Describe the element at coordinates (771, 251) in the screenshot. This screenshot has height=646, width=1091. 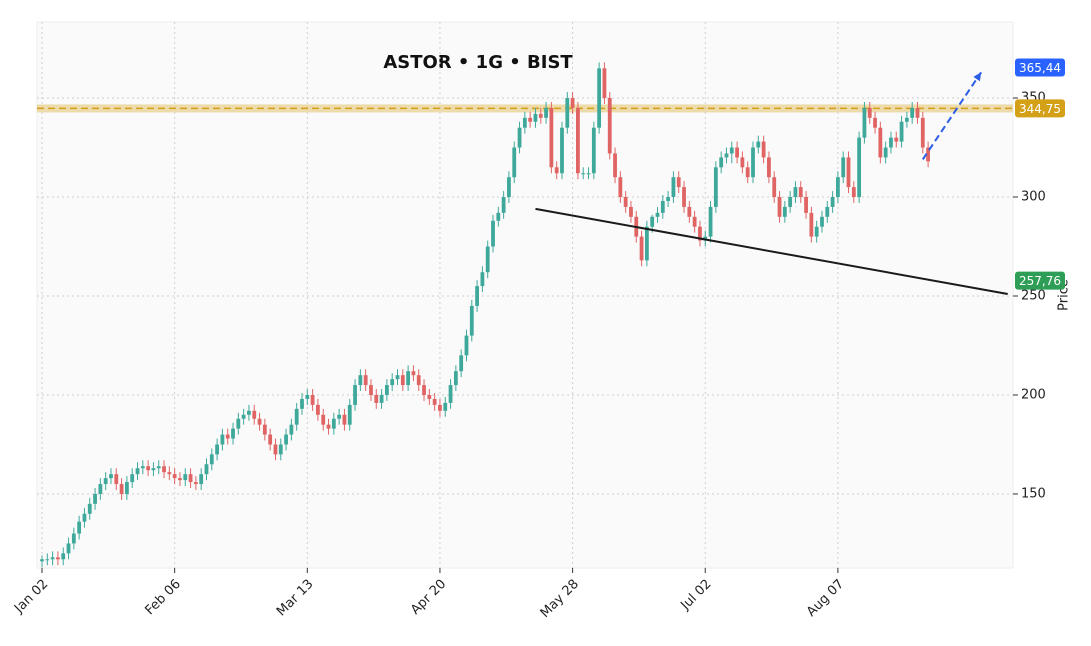
I see `trend-line` at that location.